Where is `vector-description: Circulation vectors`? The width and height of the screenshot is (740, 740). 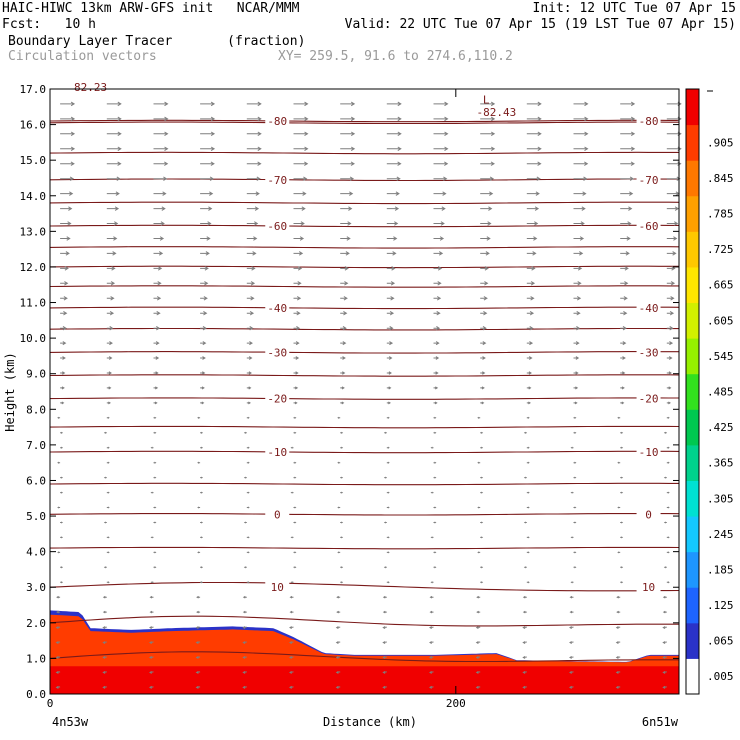
vector-description: Circulation vectors is located at coordinates (82, 56).